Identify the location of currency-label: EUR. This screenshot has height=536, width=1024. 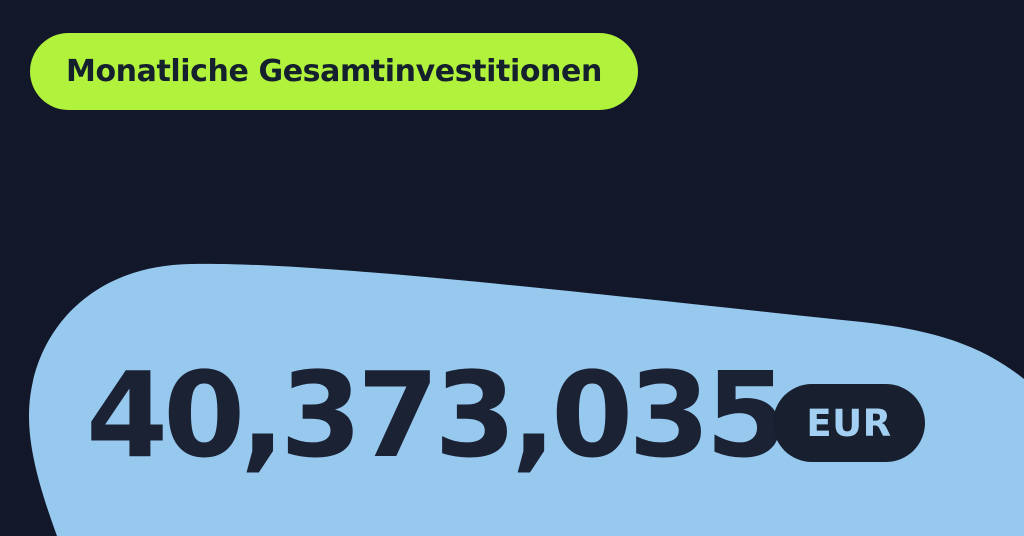
(849, 423).